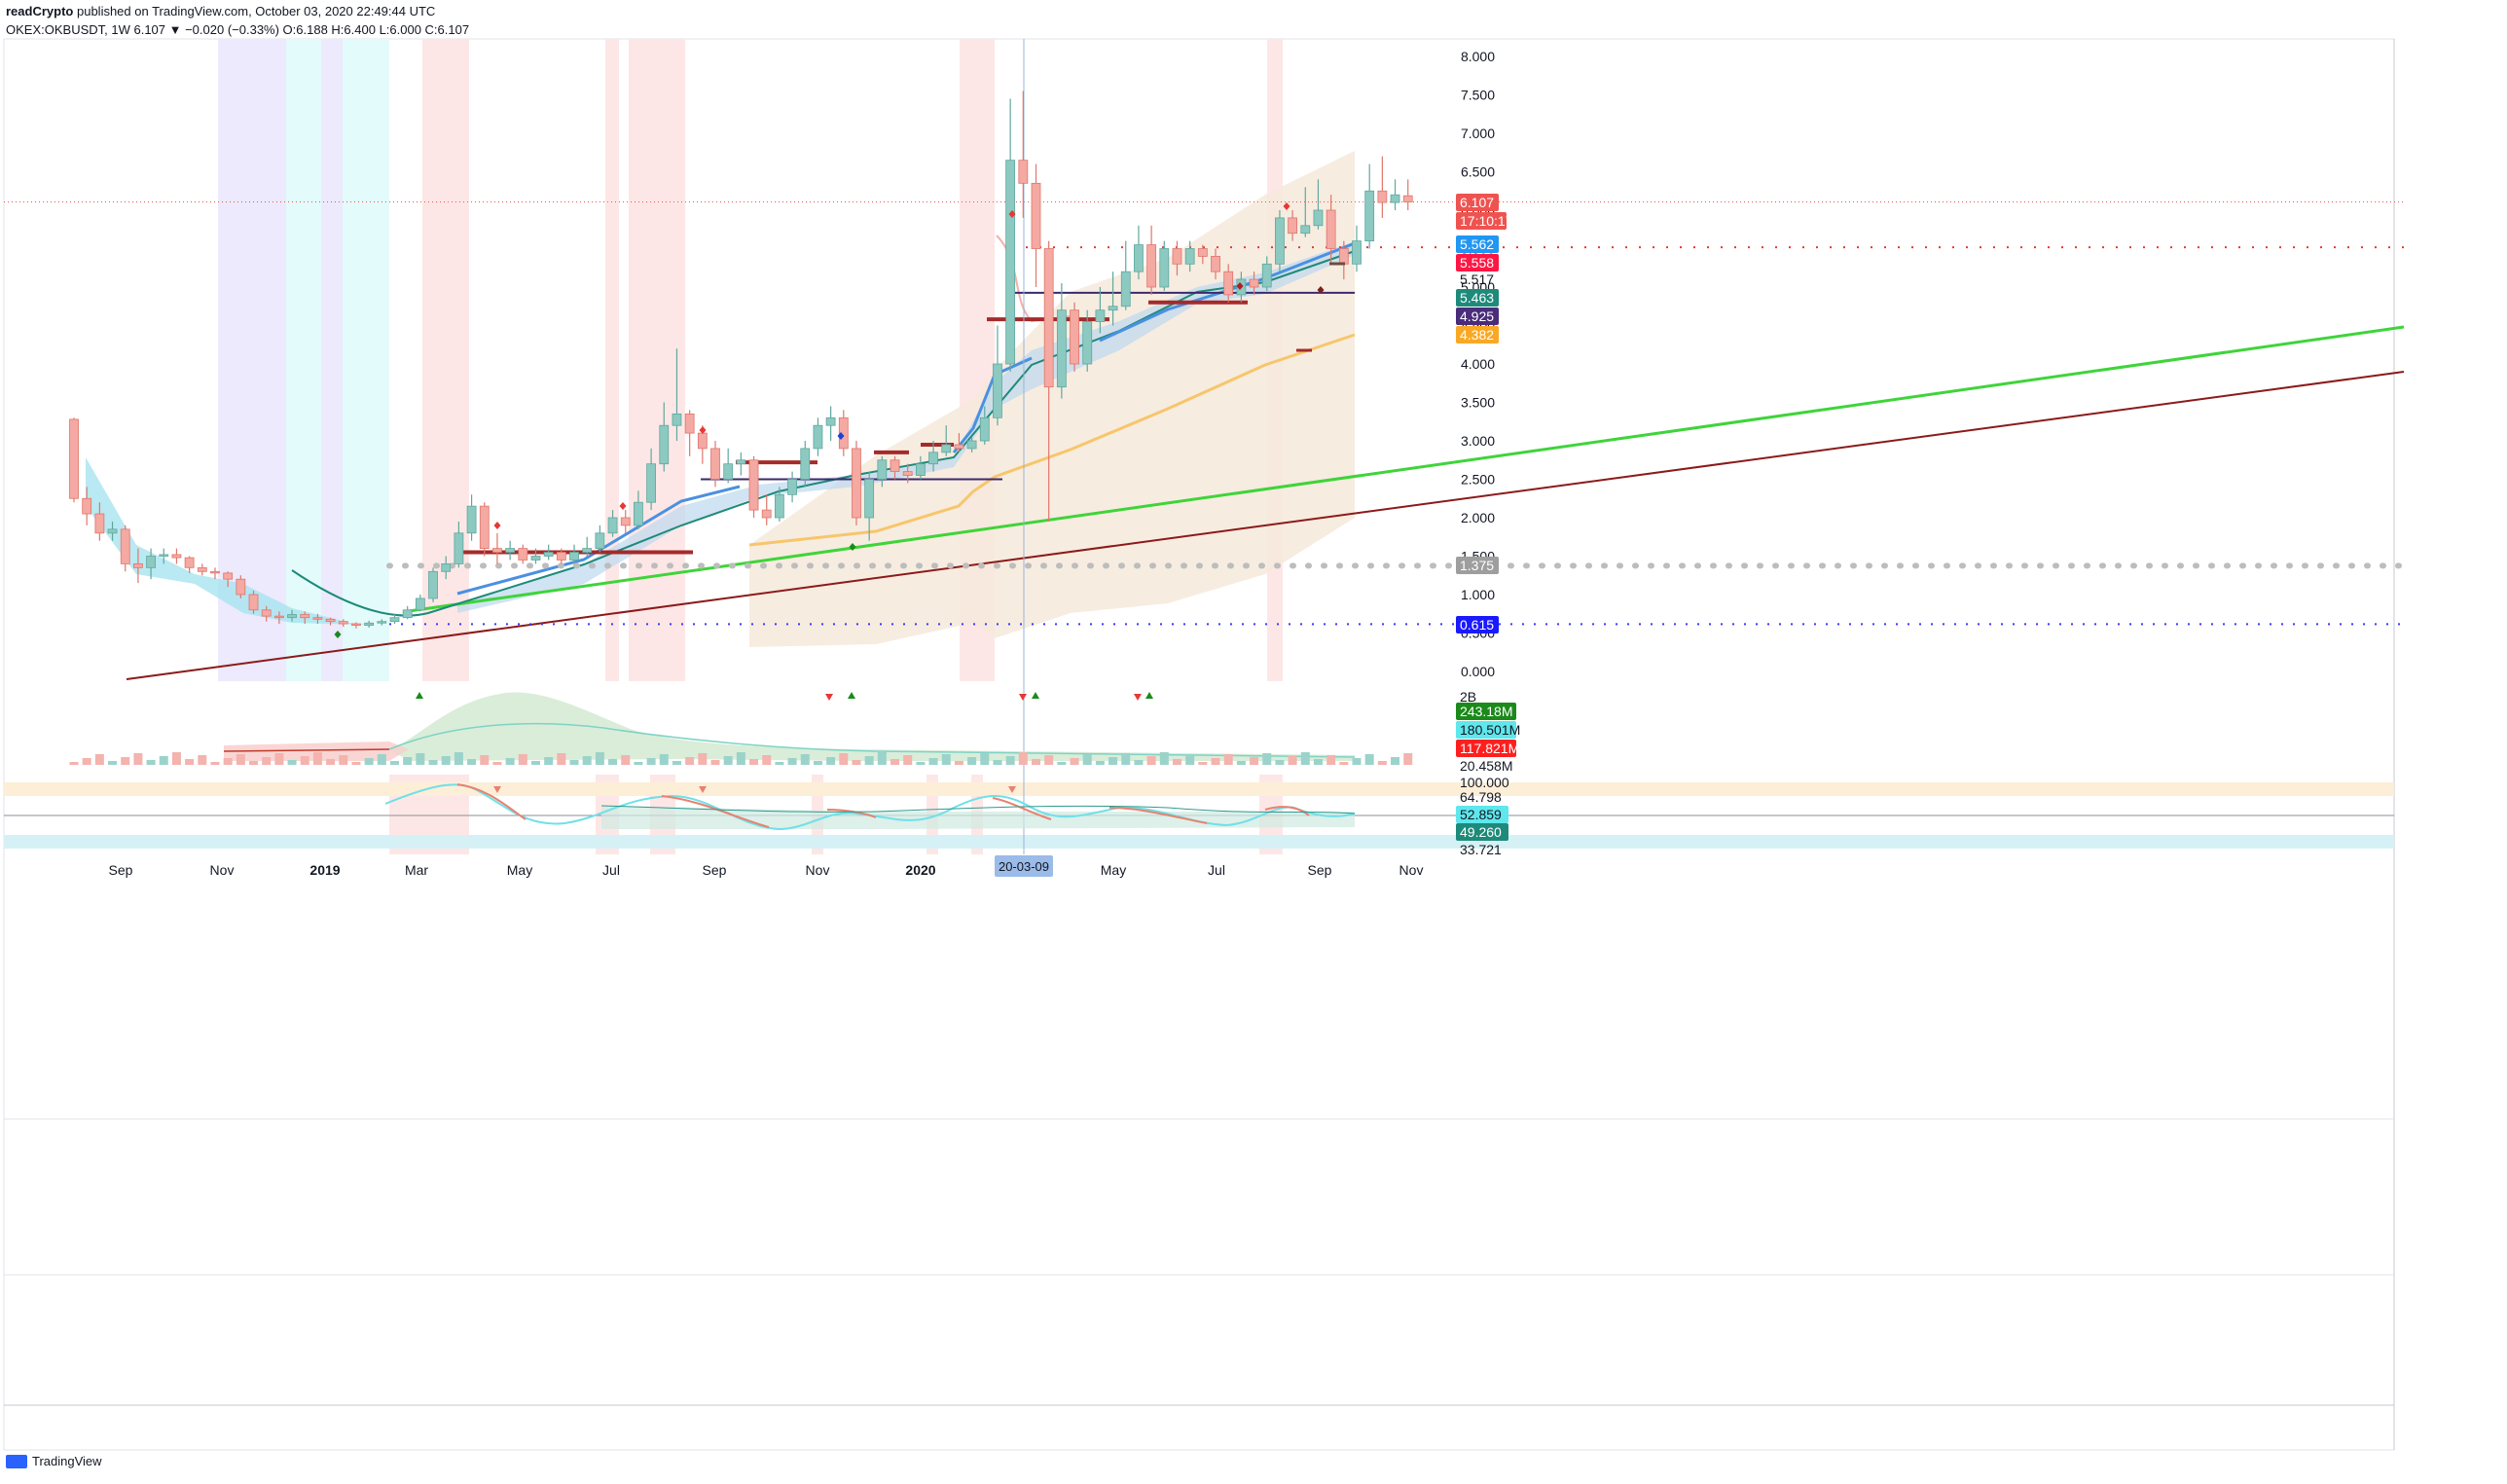  What do you see at coordinates (1477, 263) in the screenshot?
I see `price-label: 5.558` at bounding box center [1477, 263].